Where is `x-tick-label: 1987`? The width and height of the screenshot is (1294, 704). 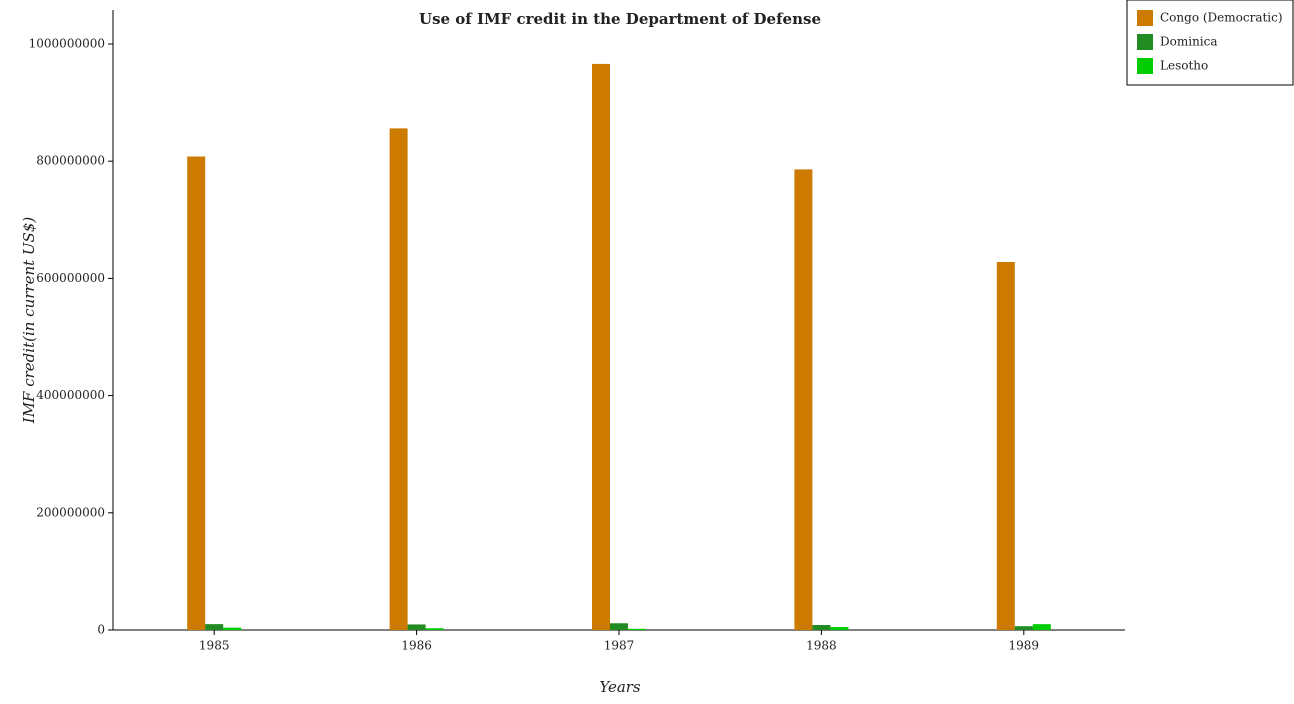 x-tick-label: 1987 is located at coordinates (619, 646).